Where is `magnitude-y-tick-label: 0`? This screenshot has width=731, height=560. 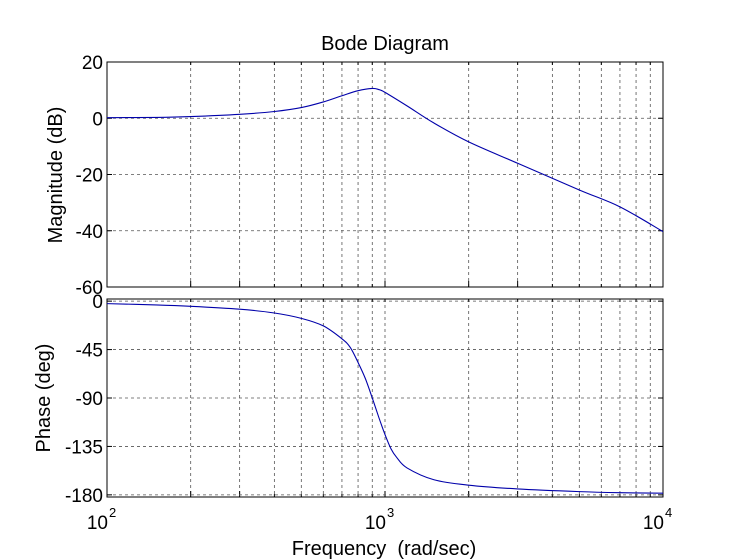 magnitude-y-tick-label: 0 is located at coordinates (97, 119).